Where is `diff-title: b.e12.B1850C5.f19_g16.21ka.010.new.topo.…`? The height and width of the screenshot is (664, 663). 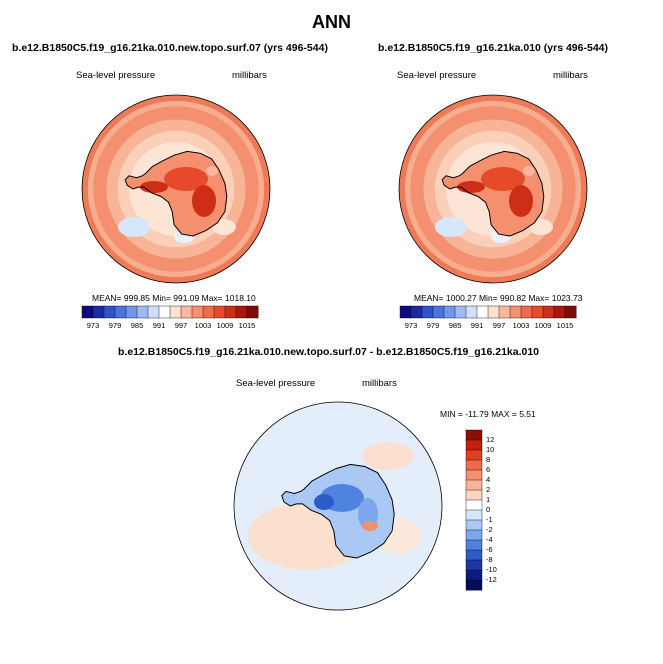
diff-title: b.e12.B1850C5.f19_g16.21ka.010.new.topo.… is located at coordinates (329, 352).